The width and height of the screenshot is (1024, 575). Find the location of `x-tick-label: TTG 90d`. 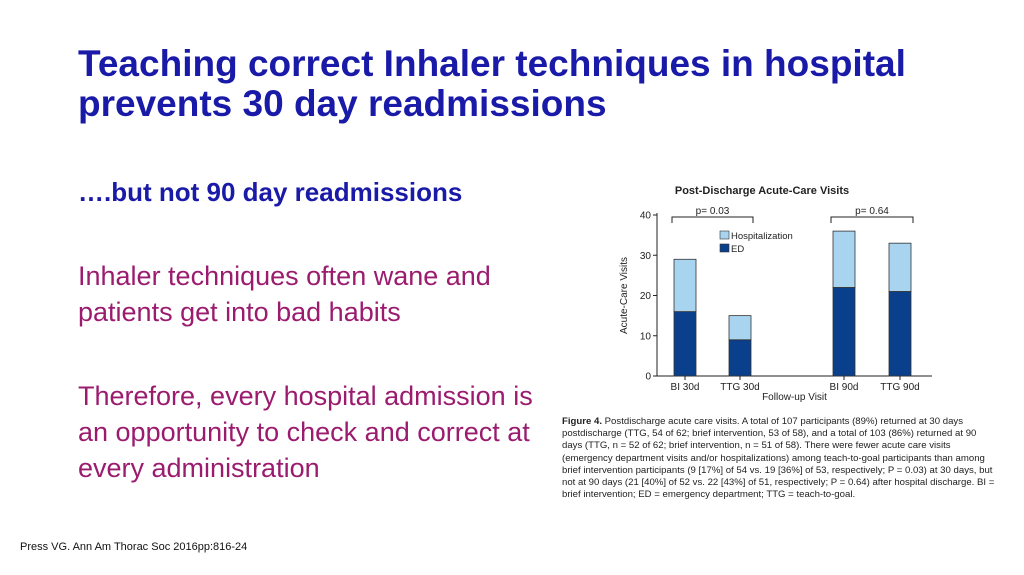

x-tick-label: TTG 90d is located at coordinates (899, 387).